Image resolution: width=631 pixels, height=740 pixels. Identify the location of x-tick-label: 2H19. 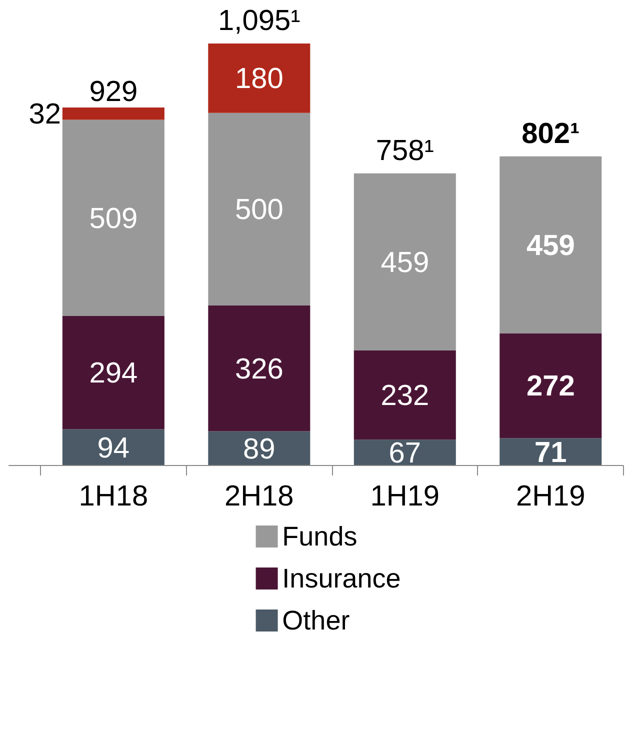
(551, 496).